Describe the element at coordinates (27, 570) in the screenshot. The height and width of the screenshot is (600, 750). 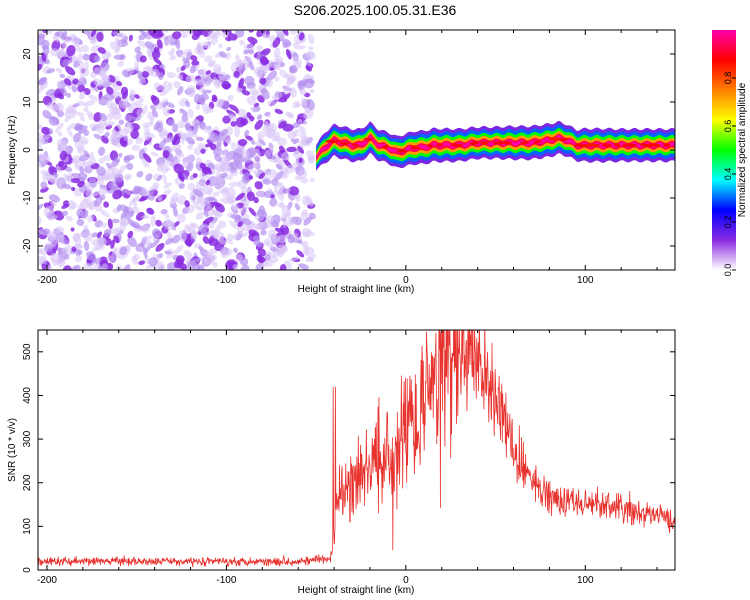
I see `snr-y-tick-label: 0` at that location.